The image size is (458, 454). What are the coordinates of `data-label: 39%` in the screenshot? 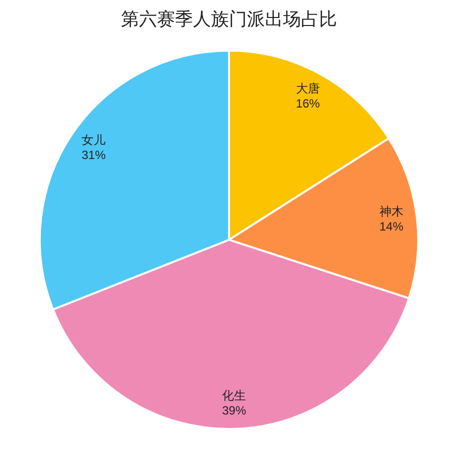 It's located at (234, 411).